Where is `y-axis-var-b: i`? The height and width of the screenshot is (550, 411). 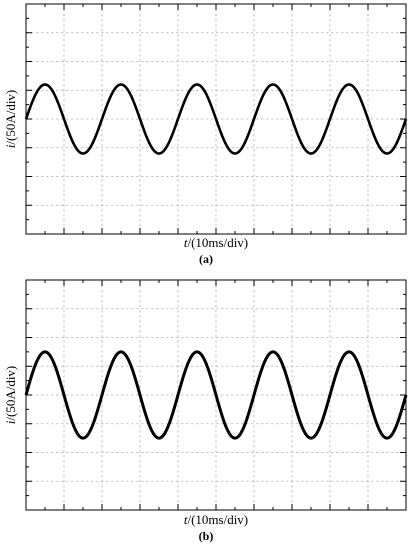 y-axis-var-b: i is located at coordinates (10, 422).